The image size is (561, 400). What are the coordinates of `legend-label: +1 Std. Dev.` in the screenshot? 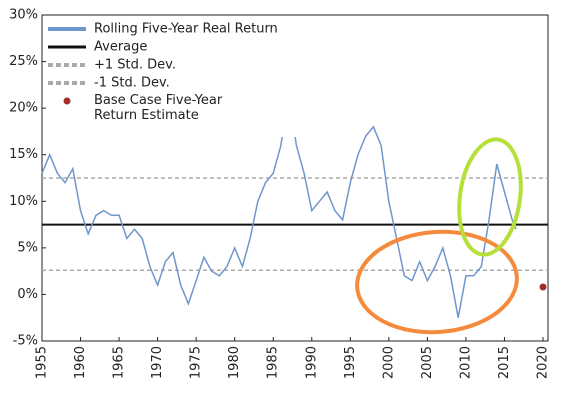 It's located at (135, 65).